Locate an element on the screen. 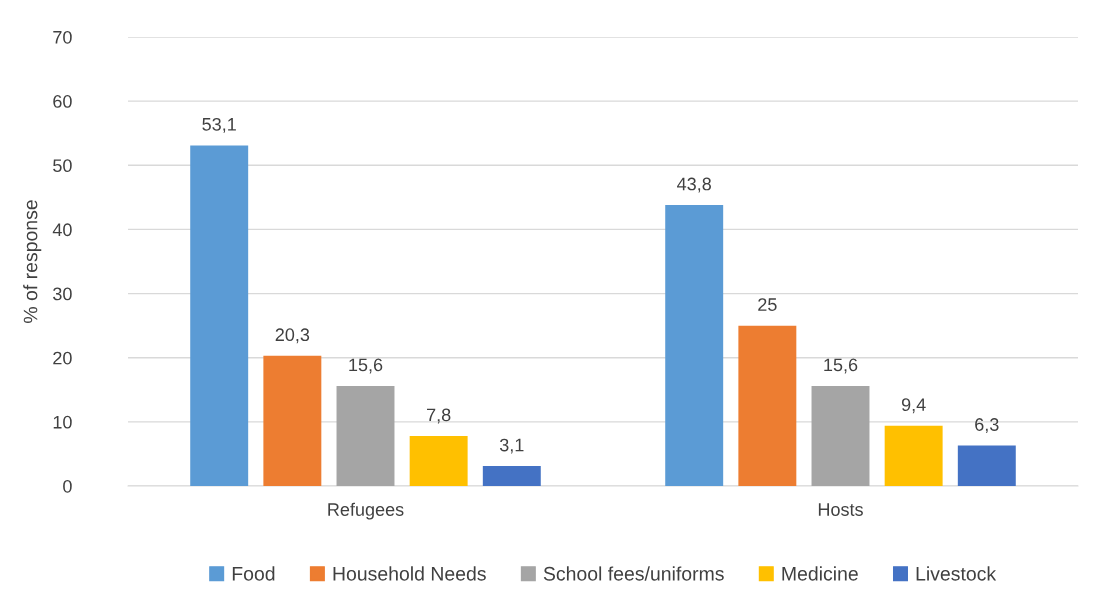 This screenshot has height=604, width=1099. data-label: 7,8 is located at coordinates (439, 416).